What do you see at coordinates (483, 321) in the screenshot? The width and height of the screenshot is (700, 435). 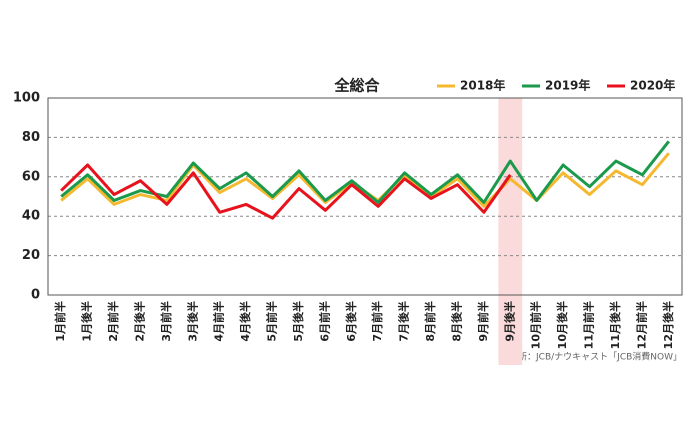 I see `x-tick-label: 9月前半` at bounding box center [483, 321].